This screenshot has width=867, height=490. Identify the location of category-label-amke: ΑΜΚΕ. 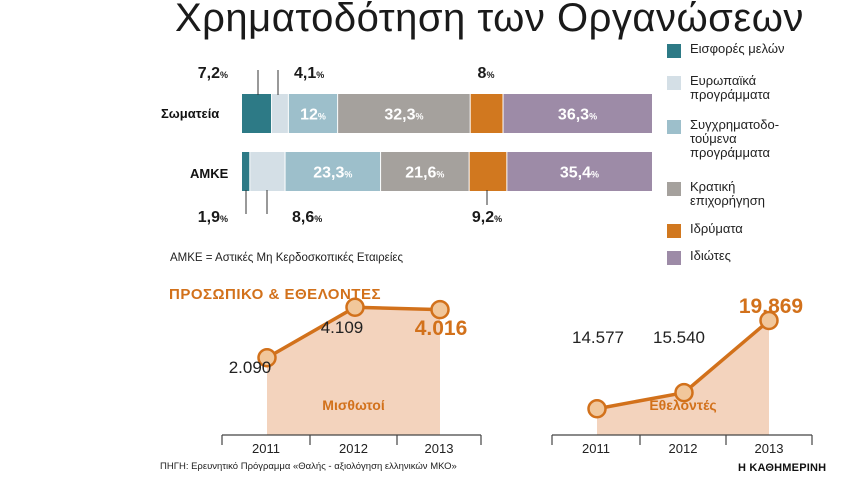
(209, 173).